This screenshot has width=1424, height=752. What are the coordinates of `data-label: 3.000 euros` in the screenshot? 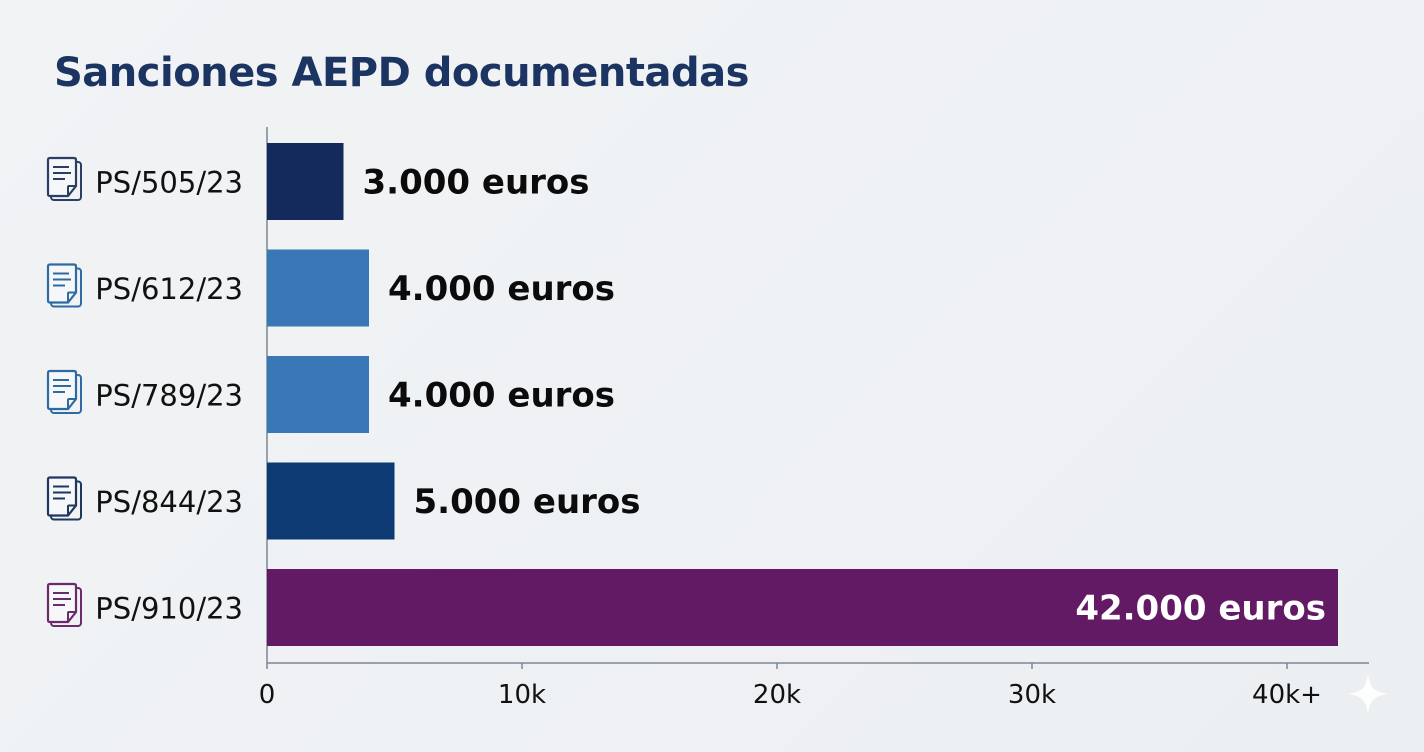 It's located at (476, 183).